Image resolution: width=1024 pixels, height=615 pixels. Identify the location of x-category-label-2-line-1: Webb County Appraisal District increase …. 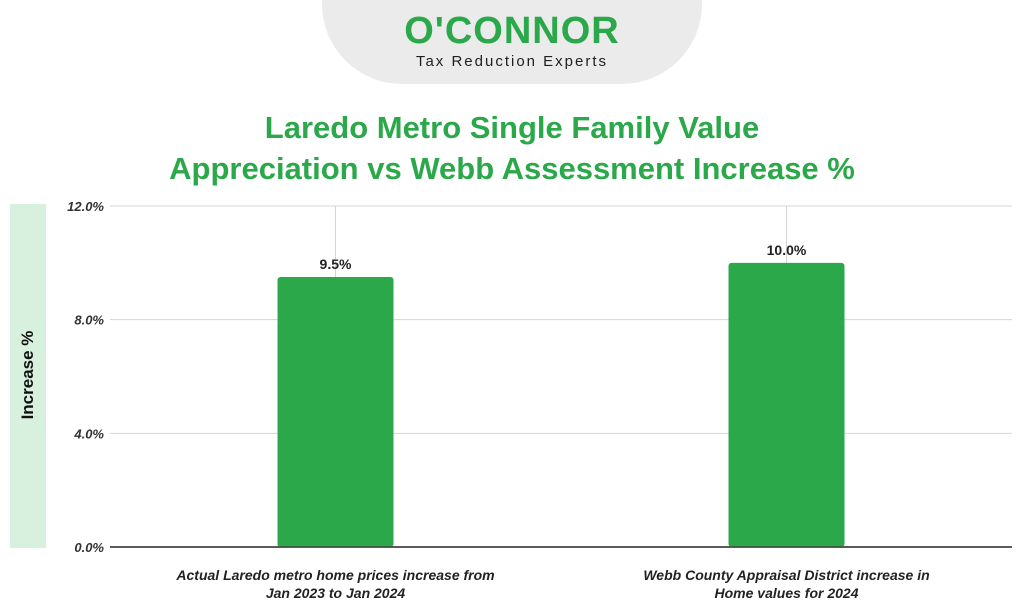
(786, 575).